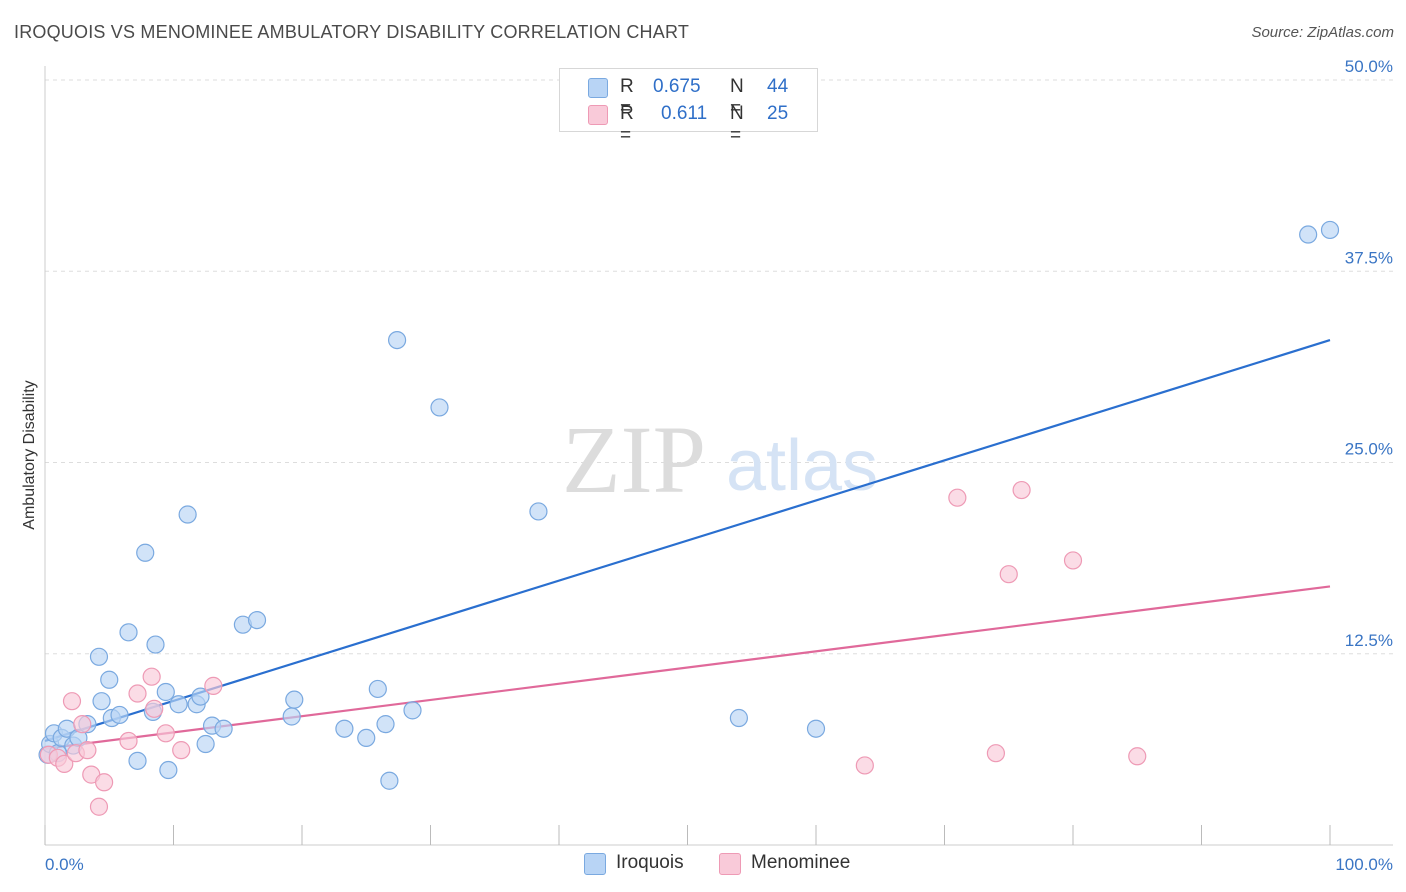  What do you see at coordinates (595, 864) in the screenshot?
I see `series-swatch-iroquois` at bounding box center [595, 864].